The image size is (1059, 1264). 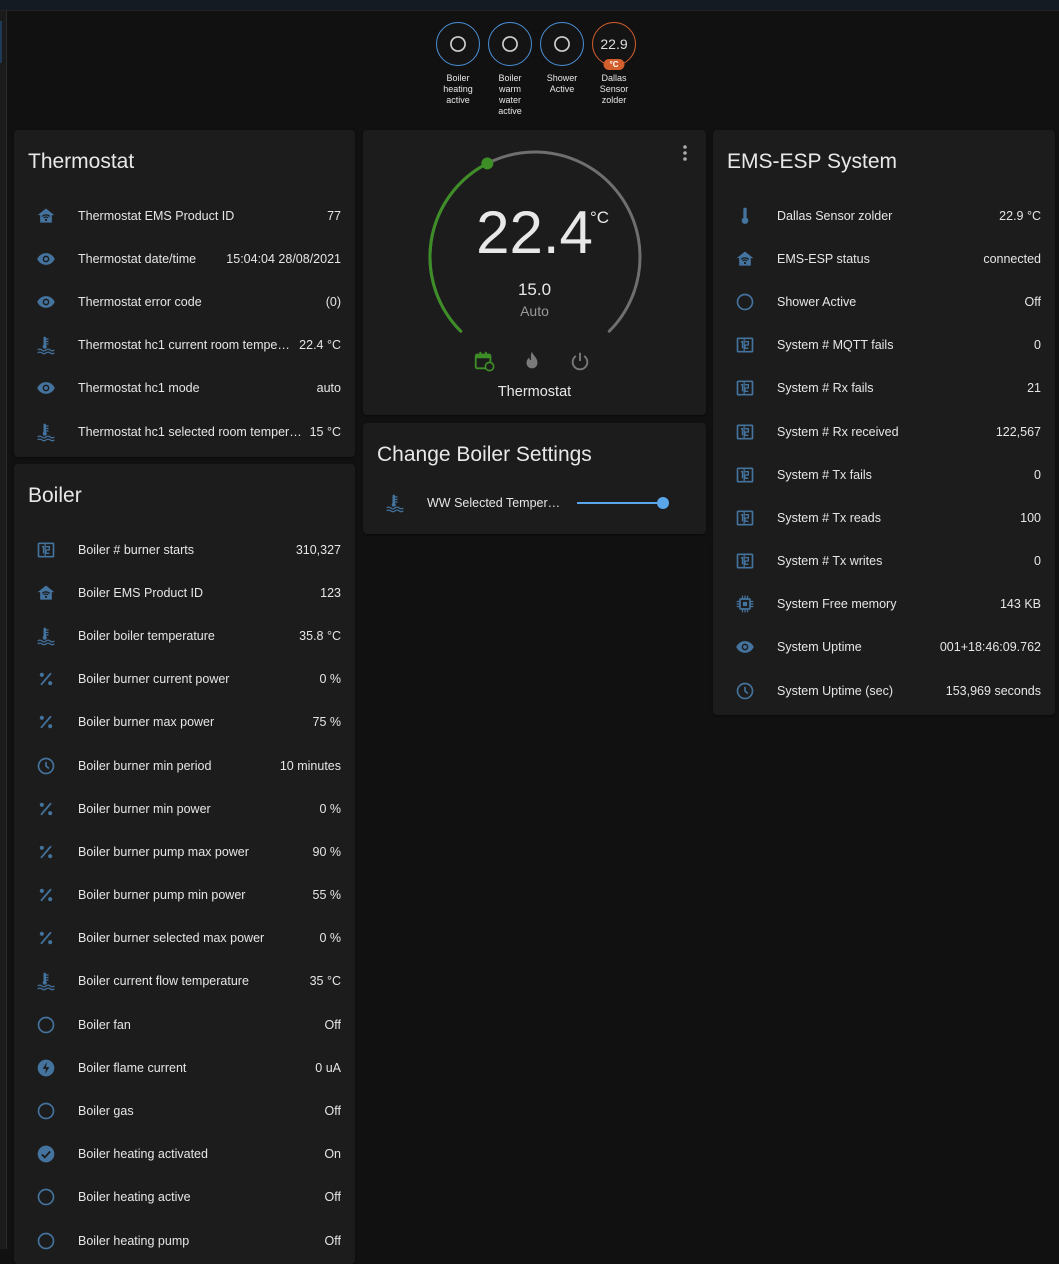 I want to click on entity-row: Thermostat error code (0), so click(x=184, y=301).